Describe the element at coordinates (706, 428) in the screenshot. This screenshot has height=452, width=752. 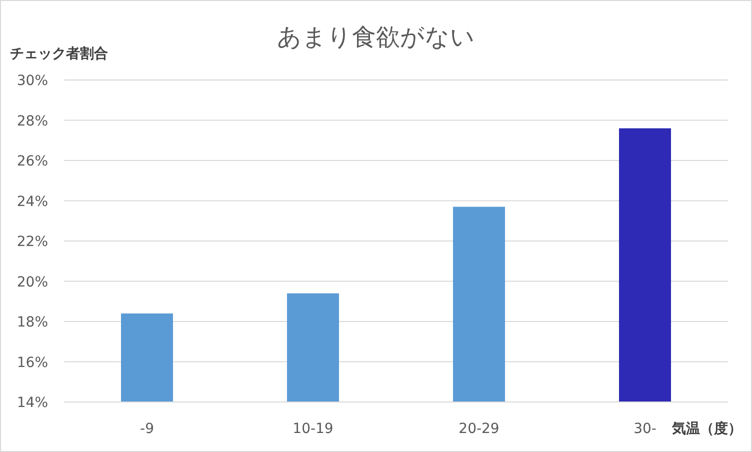
I see `x-axis-title: 気温（度）` at that location.